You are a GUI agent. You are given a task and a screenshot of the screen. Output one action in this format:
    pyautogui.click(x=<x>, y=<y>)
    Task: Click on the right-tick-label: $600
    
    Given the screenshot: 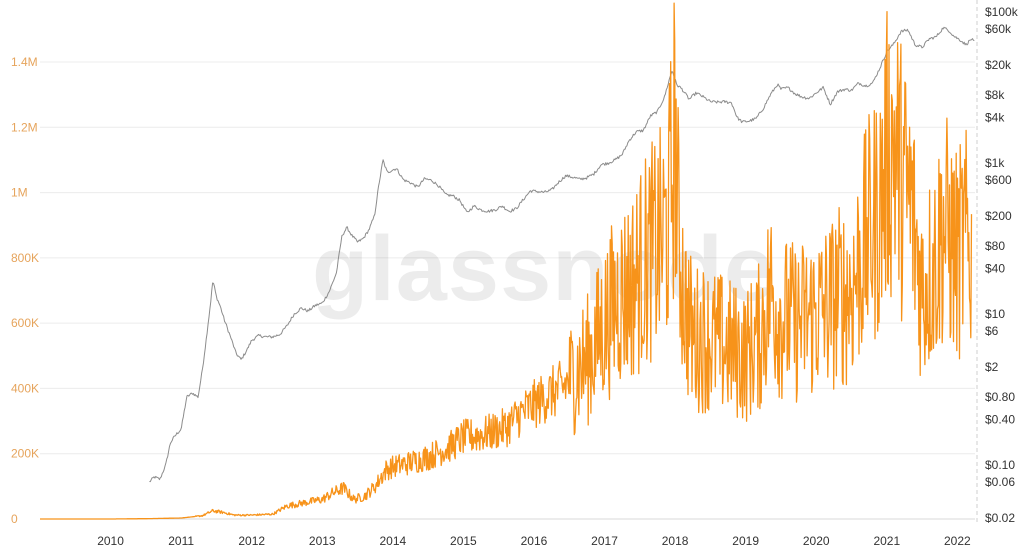 What is the action you would take?
    pyautogui.click(x=998, y=180)
    